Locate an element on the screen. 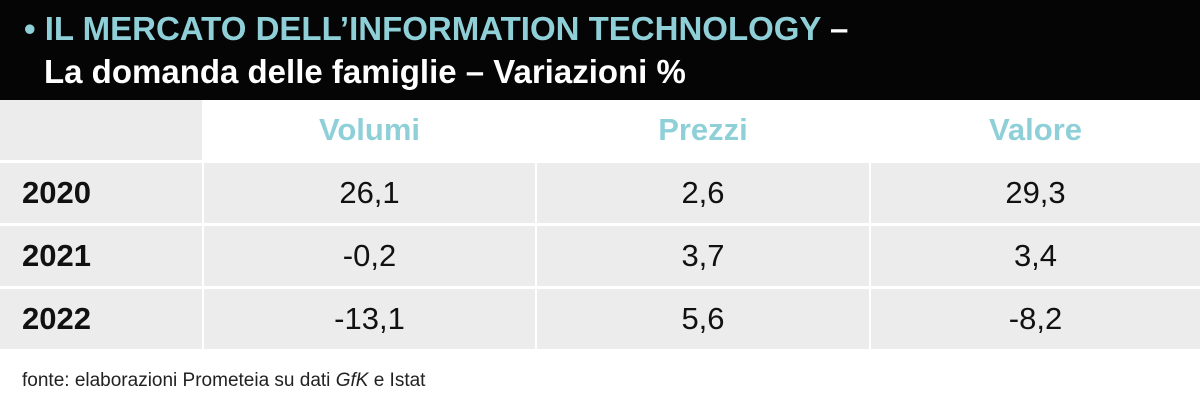  title-main: IL MERCATO DELL’INFORMATION TECHNOLOGY is located at coordinates (432, 28).